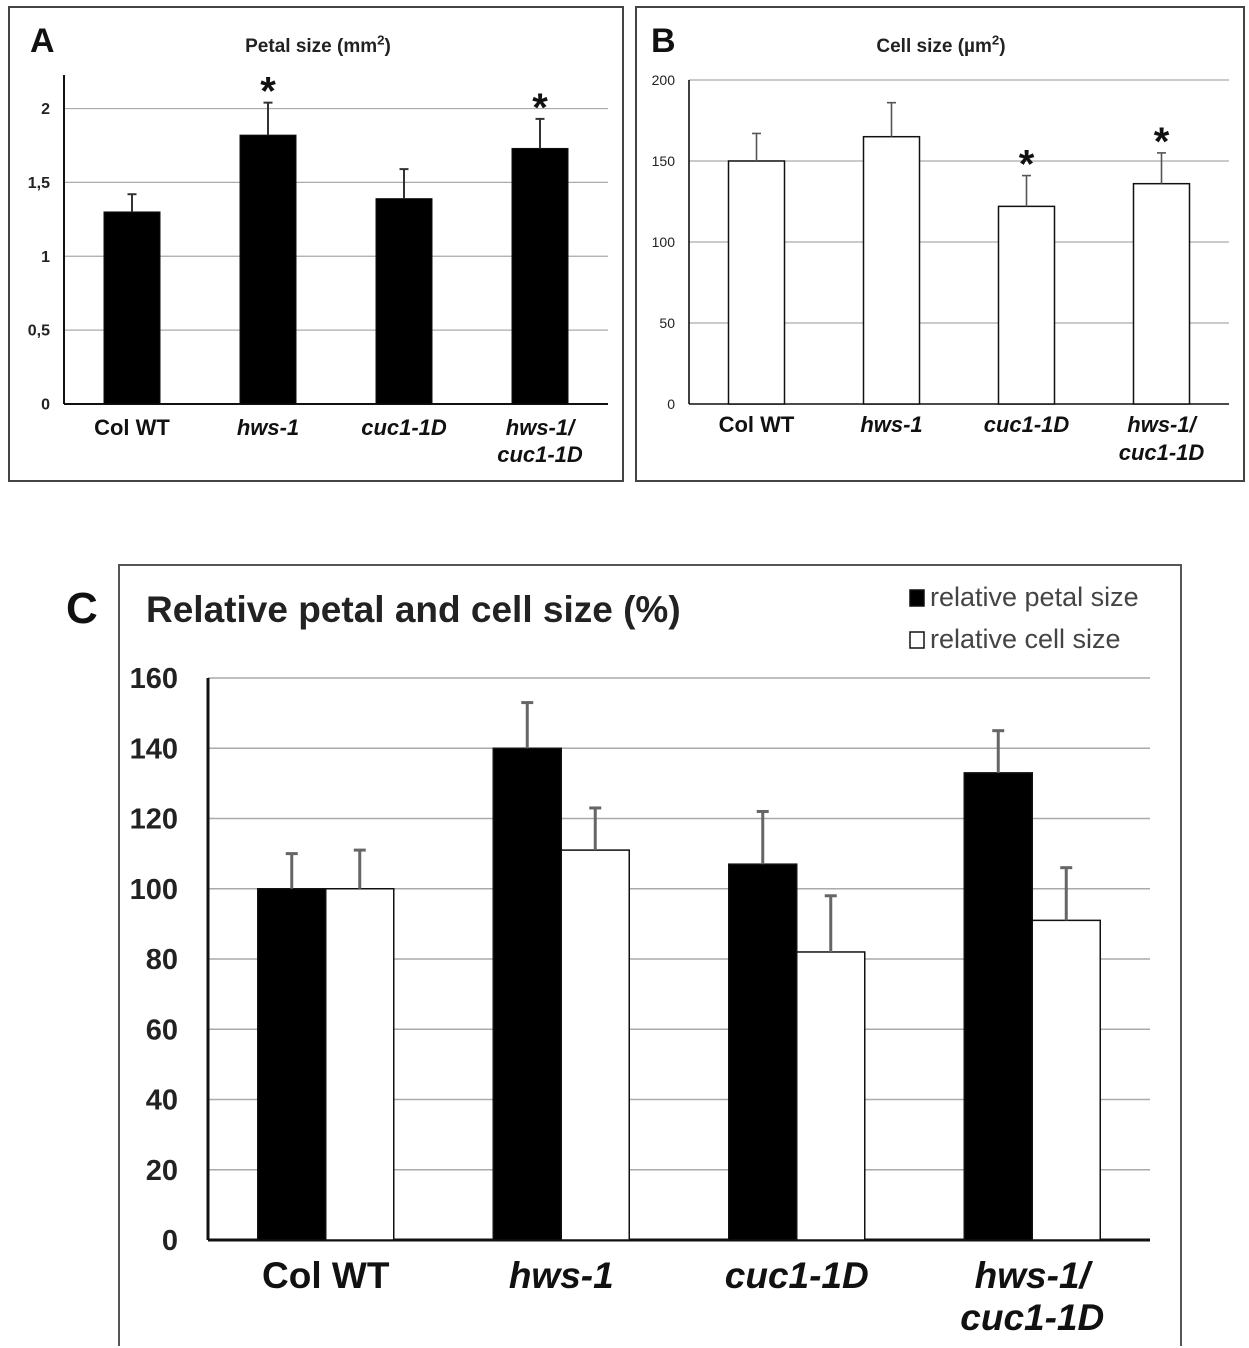 This screenshot has width=1249, height=1348. I want to click on y-tick-label: 0,5, so click(39, 331).